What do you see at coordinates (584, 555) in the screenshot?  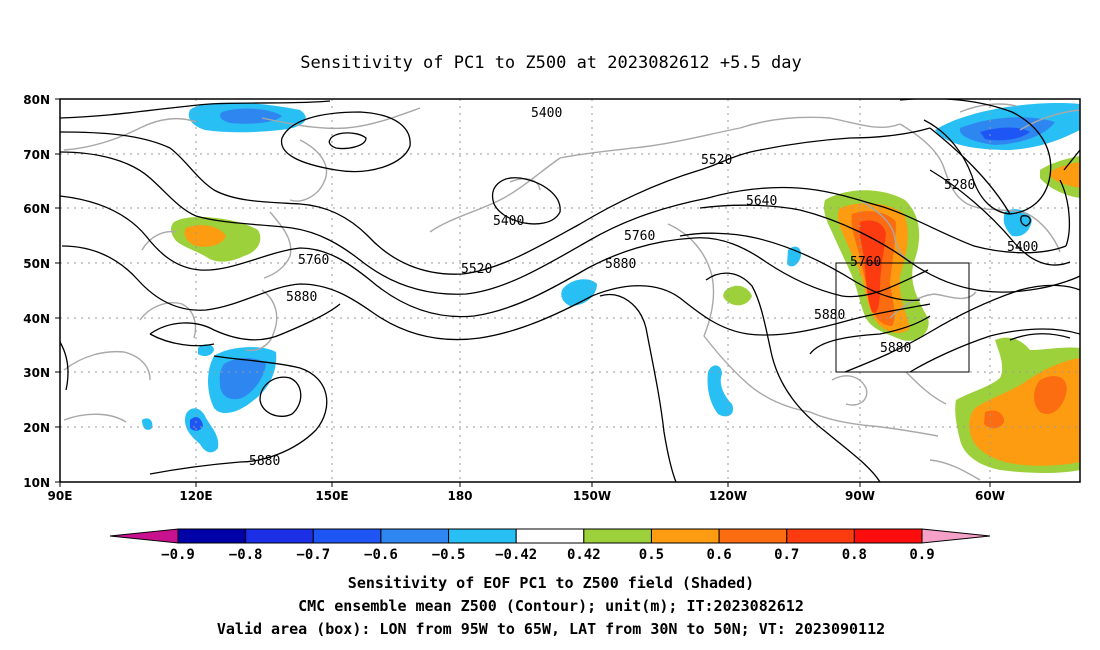 I see `colorbar-label: 0.42` at bounding box center [584, 555].